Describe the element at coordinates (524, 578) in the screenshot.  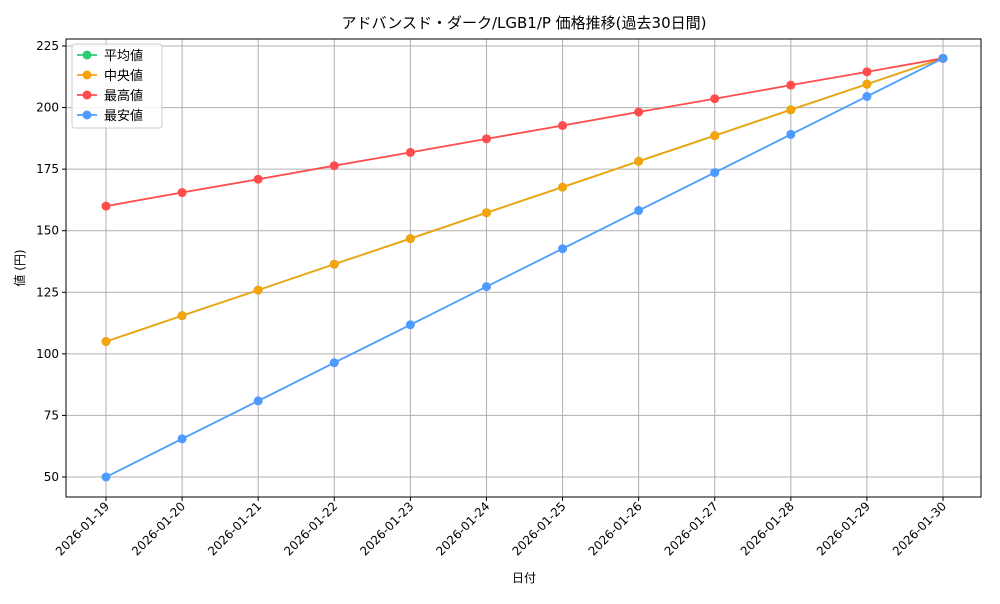
I see `x-axis-label: 日付` at that location.